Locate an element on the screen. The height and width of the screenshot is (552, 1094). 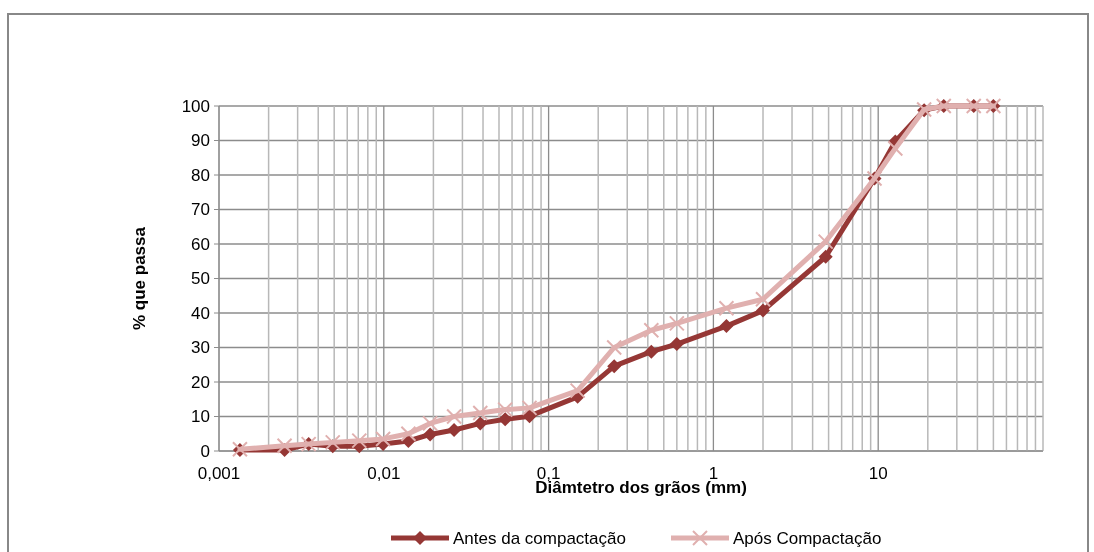
x-tick-label: 10 is located at coordinates (878, 473).